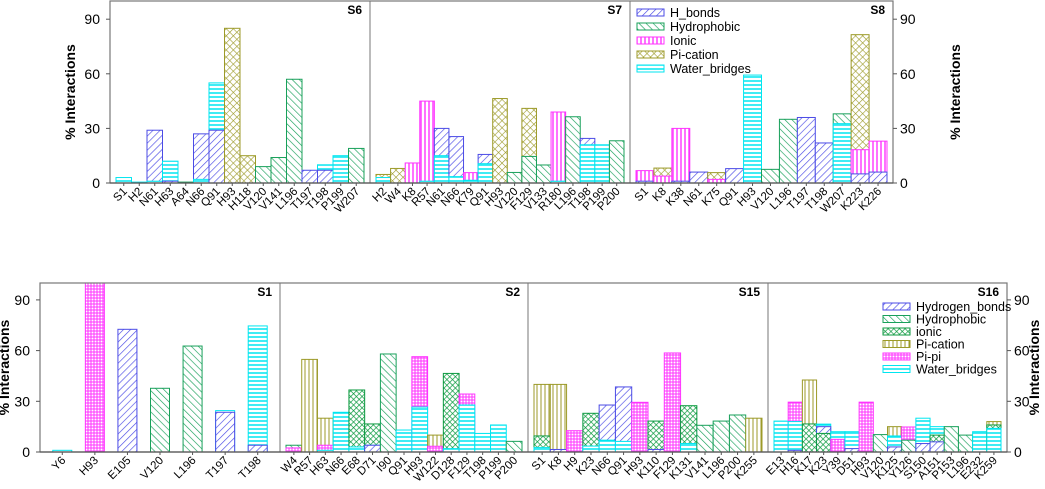 The image size is (1045, 489). I want to click on panel-label: S16, so click(989, 292).